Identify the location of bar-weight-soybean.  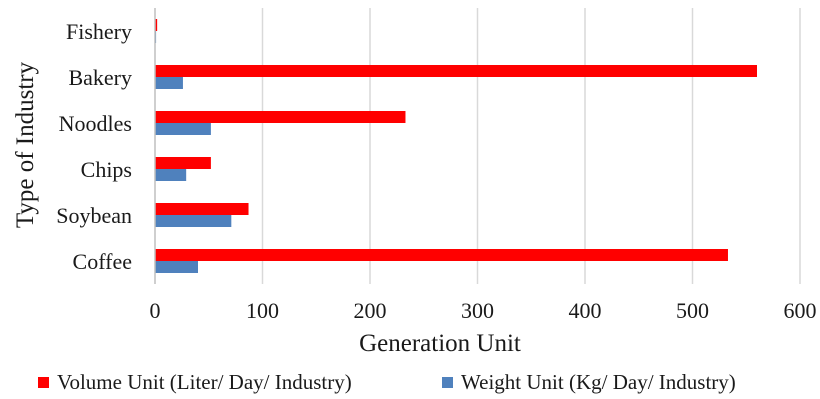
(193, 221).